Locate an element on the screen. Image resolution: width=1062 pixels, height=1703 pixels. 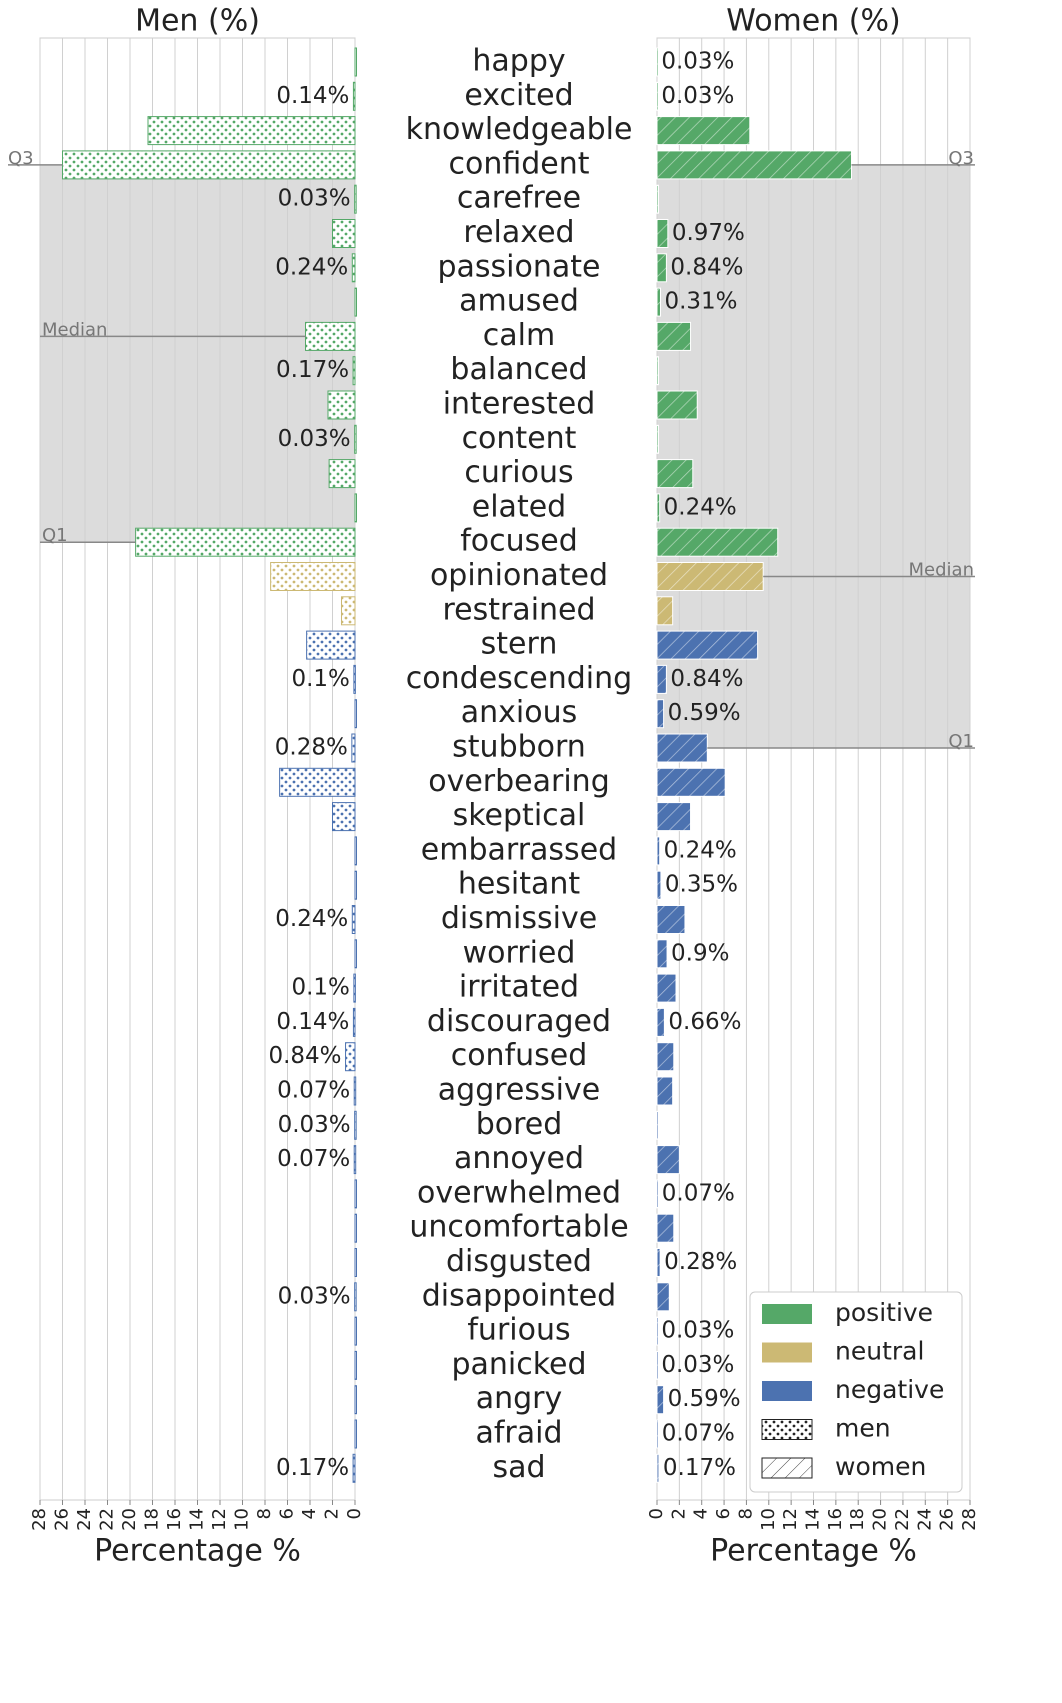
category-label: knowledgeable is located at coordinates (519, 129).